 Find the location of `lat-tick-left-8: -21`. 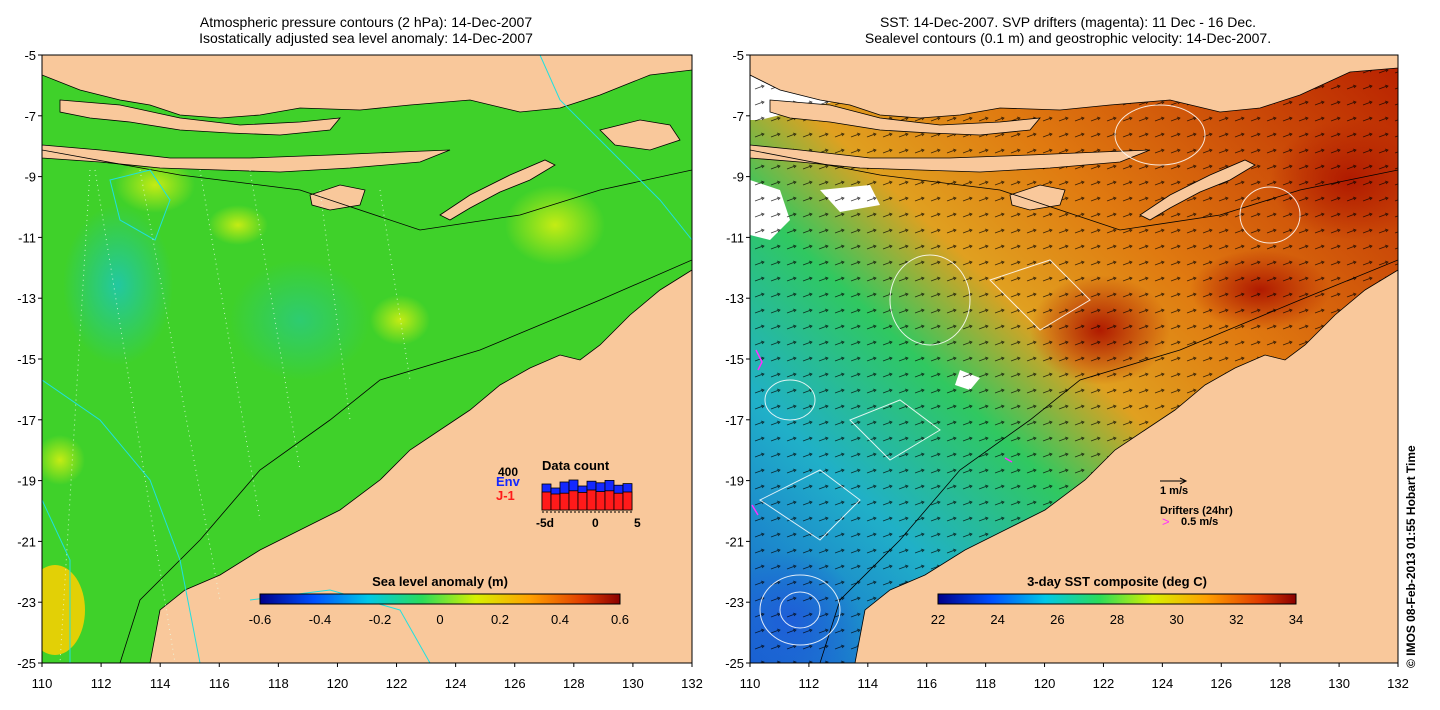

lat-tick-left-8: -21 is located at coordinates (26, 541).